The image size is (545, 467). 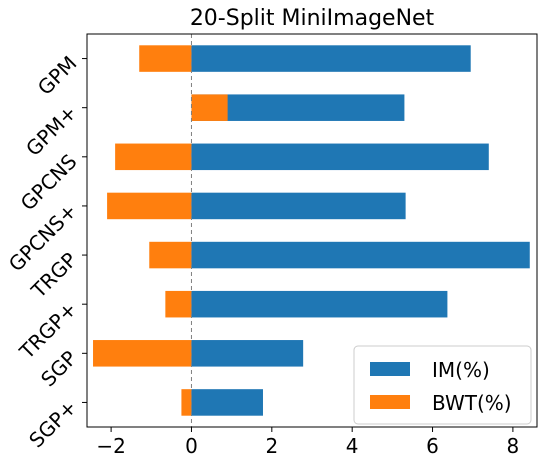 What do you see at coordinates (432, 446) in the screenshot?
I see `x-tick-label: 6` at bounding box center [432, 446].